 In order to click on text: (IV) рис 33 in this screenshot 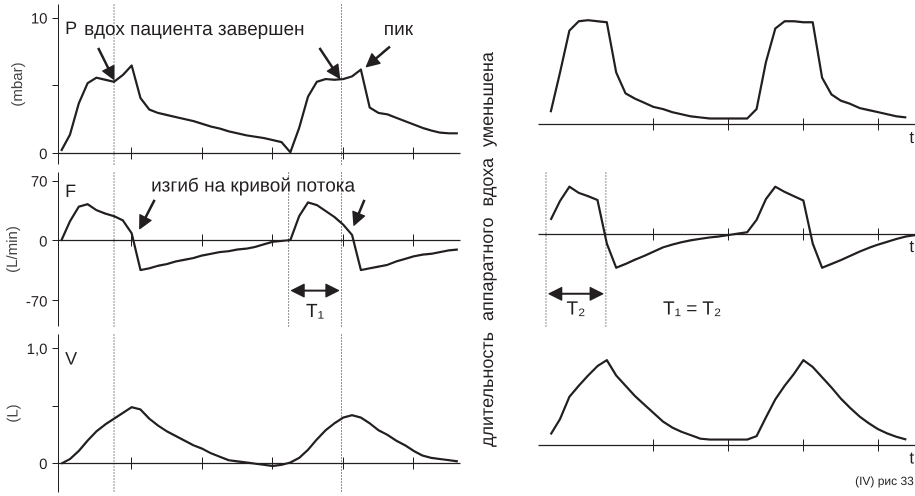, I will do `click(884, 481)`.